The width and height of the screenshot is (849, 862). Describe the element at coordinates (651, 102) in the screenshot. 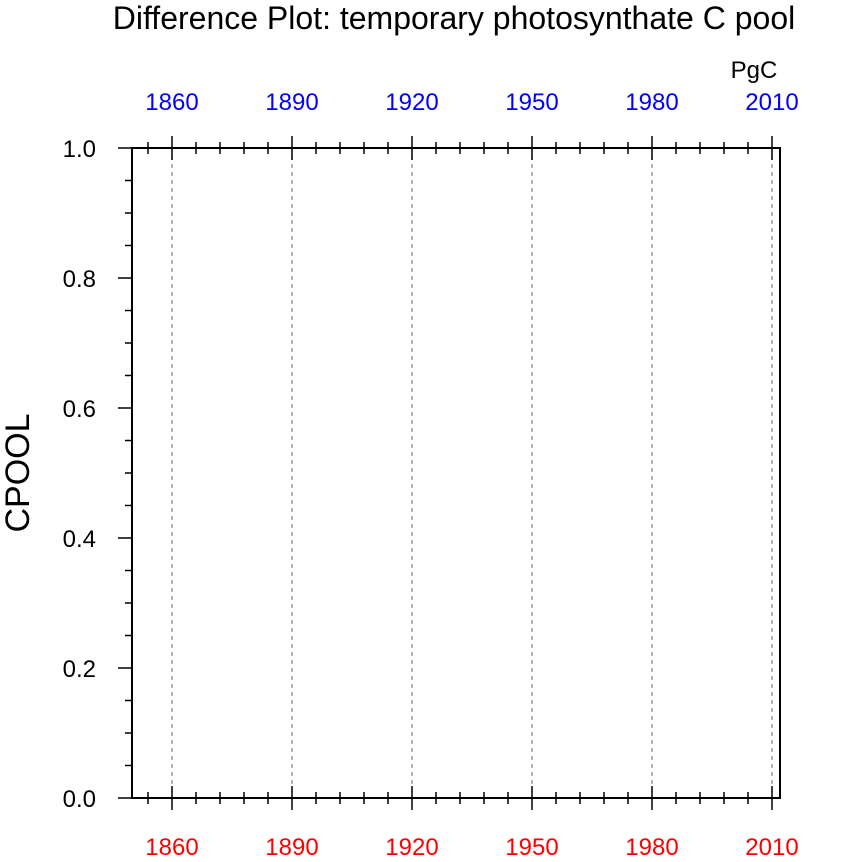

I see `x-tick-label-top-1980: 1980` at that location.